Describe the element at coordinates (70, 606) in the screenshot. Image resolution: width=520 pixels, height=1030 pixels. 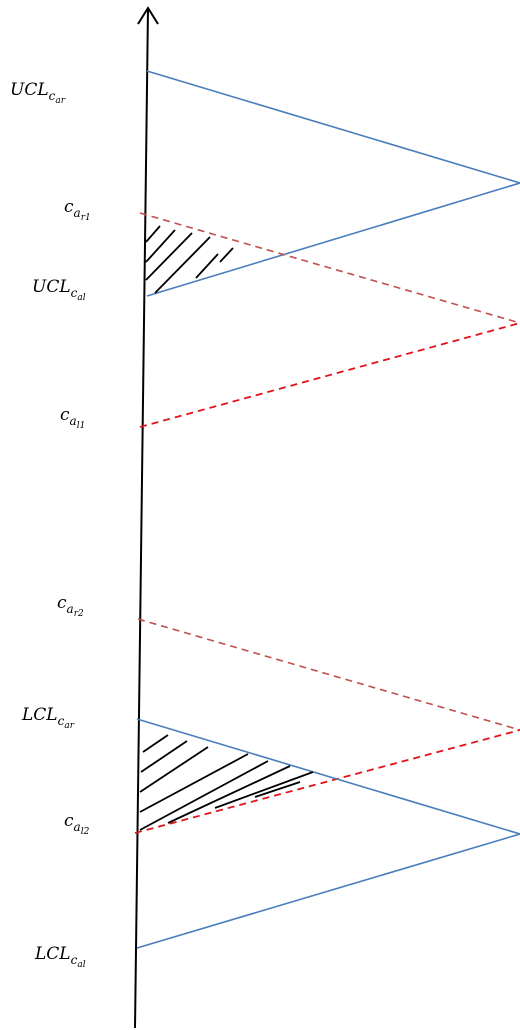
I see `label-ca-r2: car2` at that location.